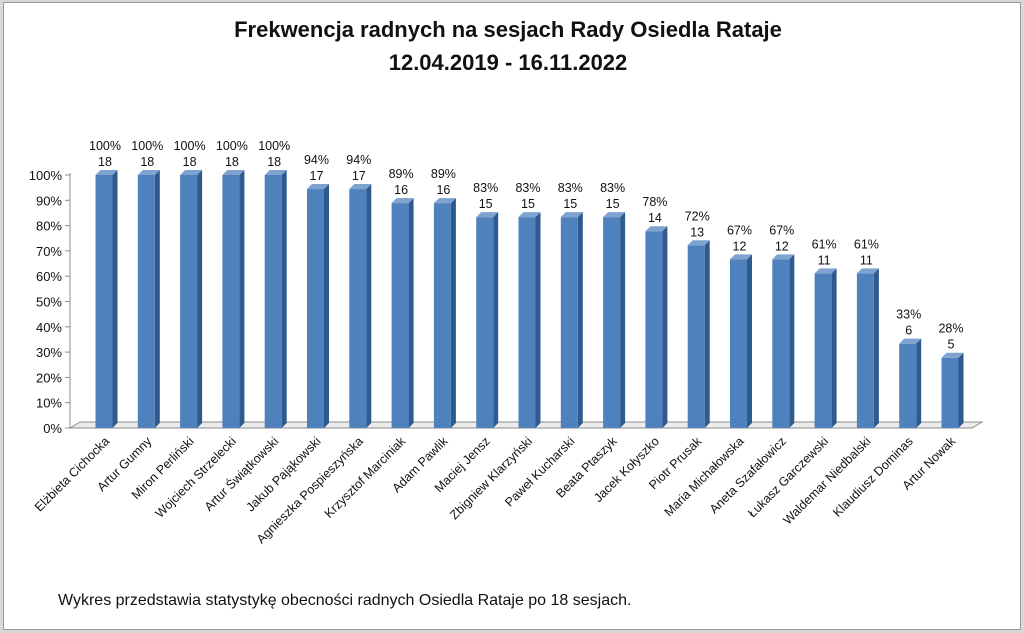  What do you see at coordinates (72, 474) in the screenshot?
I see `x-category-label: Elżbieta Cichocka` at bounding box center [72, 474].